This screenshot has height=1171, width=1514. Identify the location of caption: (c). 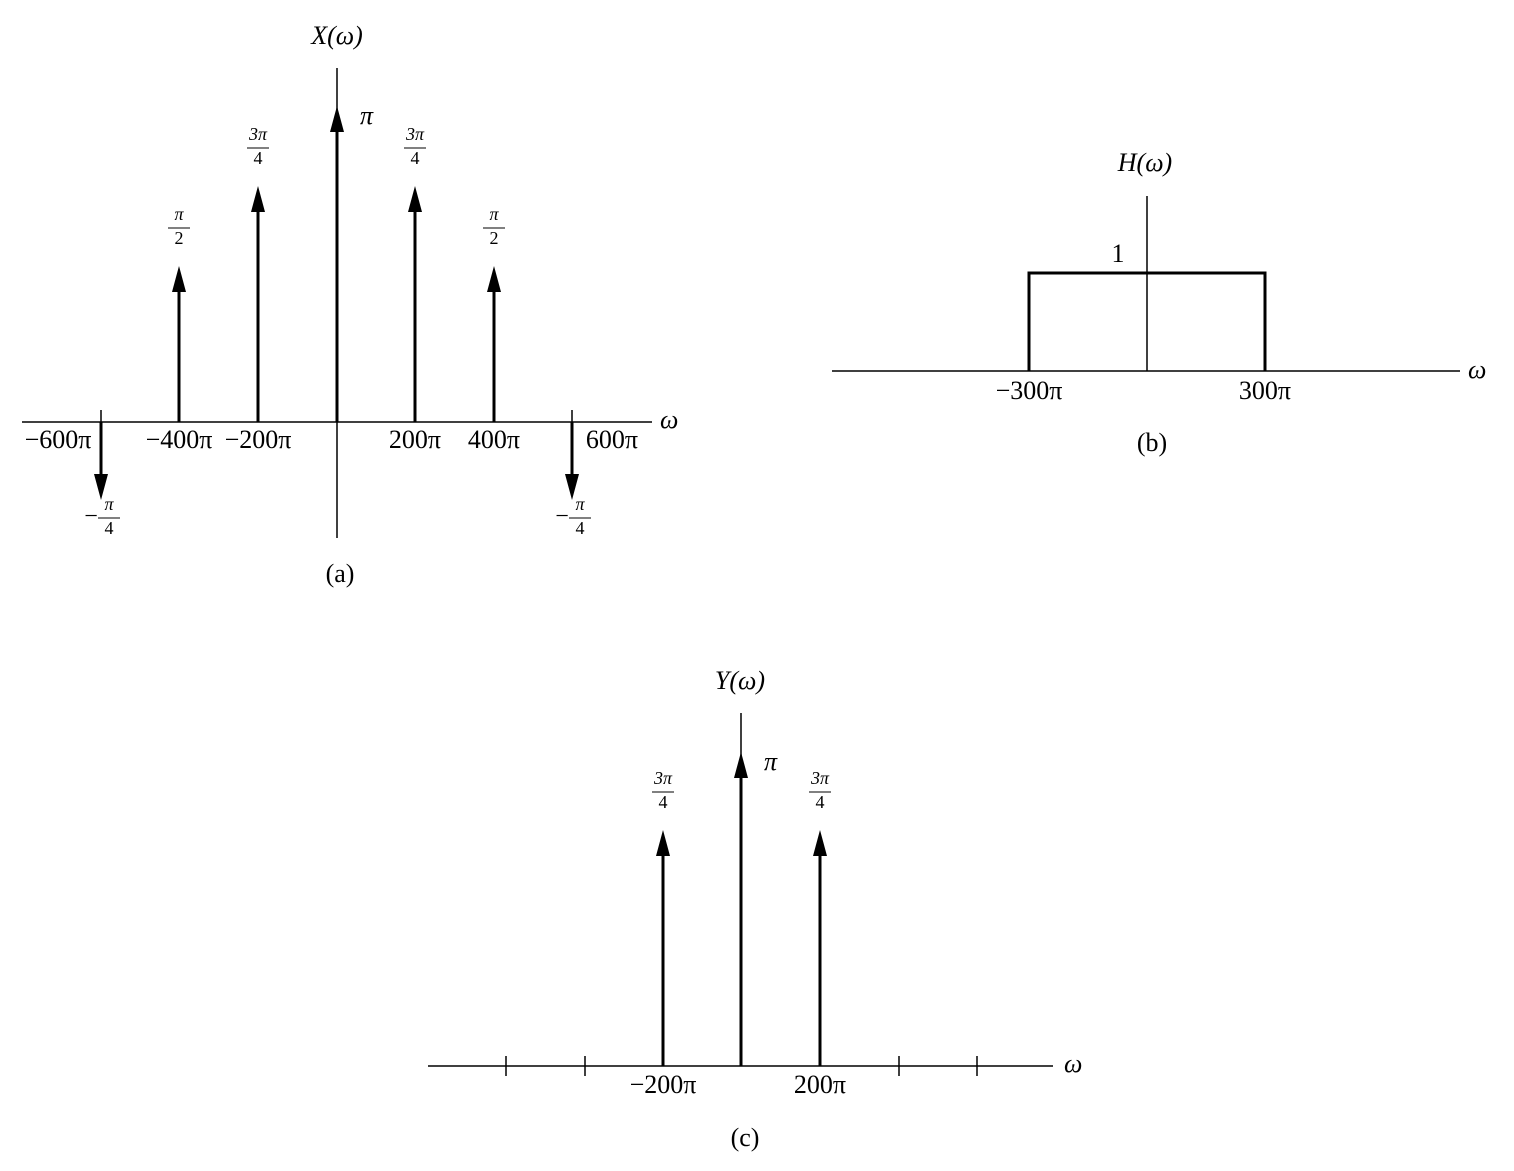
(745, 1137).